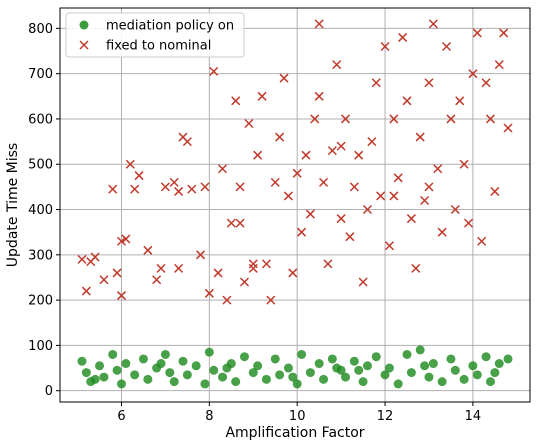  I want to click on x-tick-label: 6, so click(121, 416).